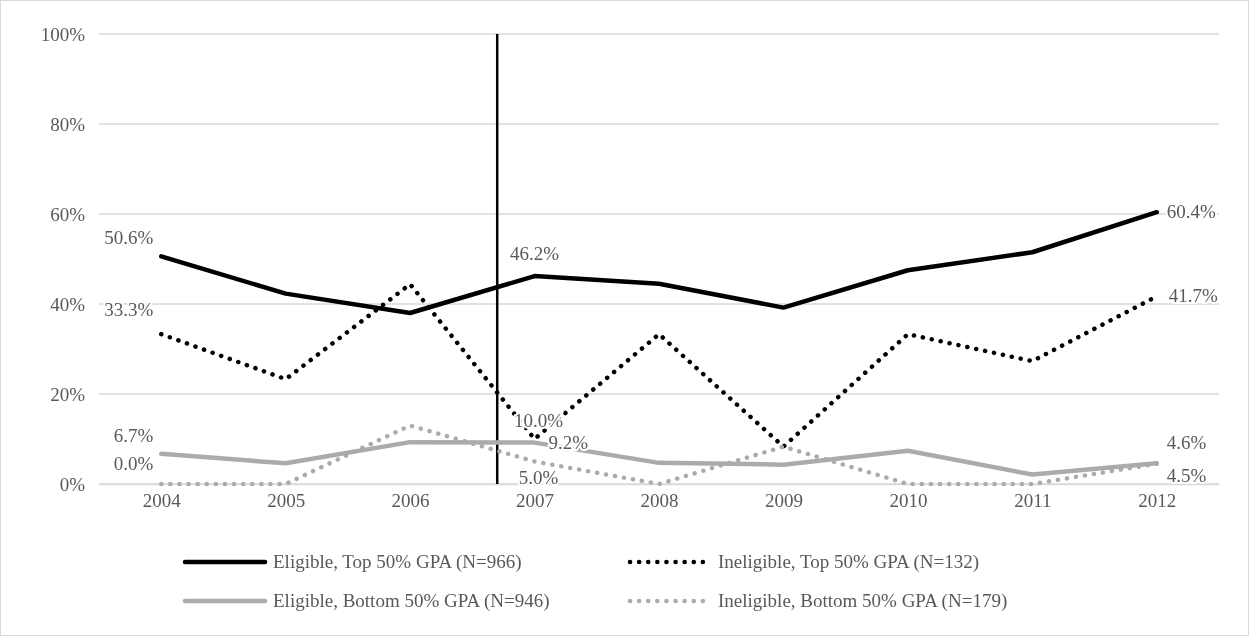 This screenshot has height=636, width=1249. What do you see at coordinates (68, 394) in the screenshot?
I see `y-tick-label: 20%` at bounding box center [68, 394].